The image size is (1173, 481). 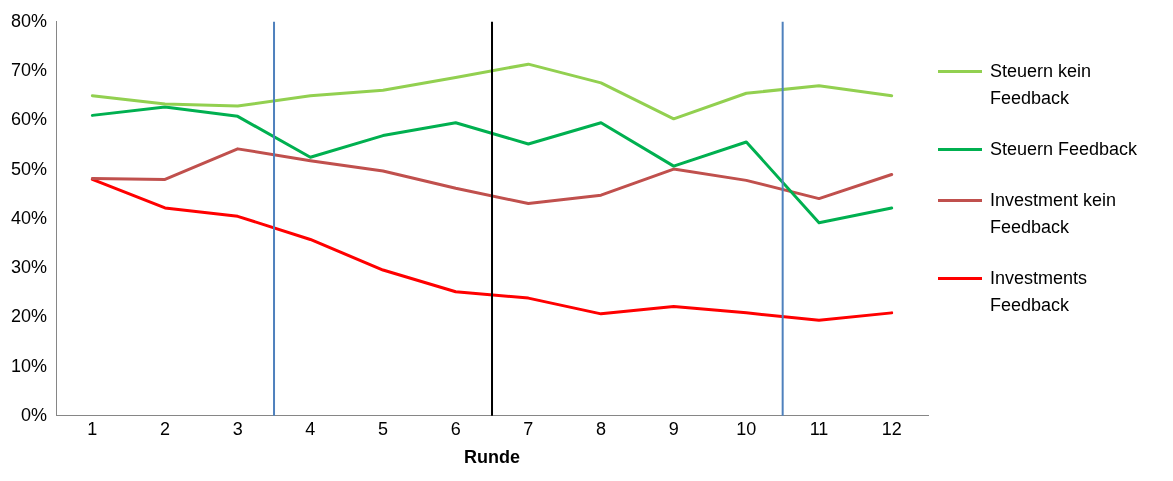 What do you see at coordinates (92, 428) in the screenshot?
I see `x-tick-label: 1` at bounding box center [92, 428].